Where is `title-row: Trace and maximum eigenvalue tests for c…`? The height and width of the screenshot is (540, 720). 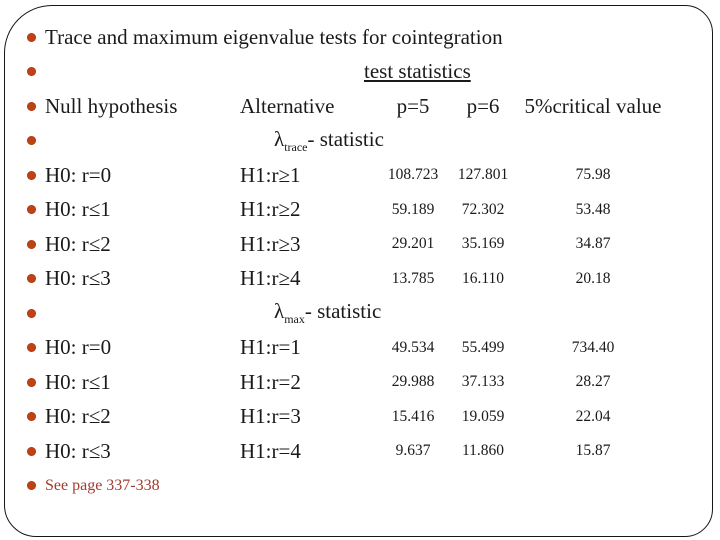 title-row: Trace and maximum eigenvalue tests for c… is located at coordinates (373, 37).